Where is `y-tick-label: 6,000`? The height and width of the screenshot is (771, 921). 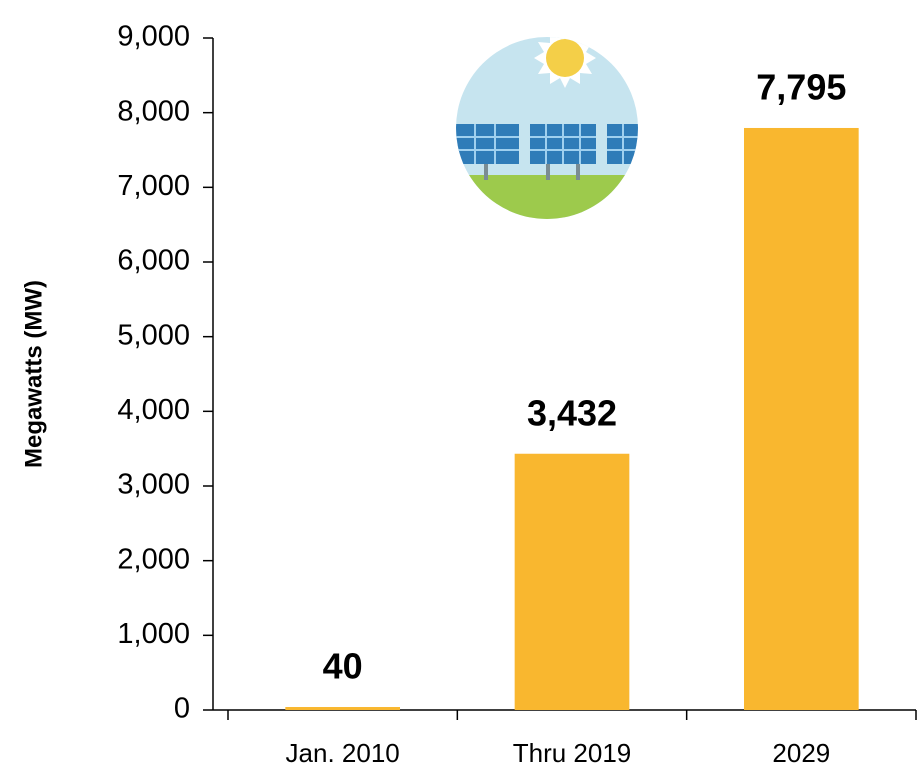 y-tick-label: 6,000 is located at coordinates (153, 261).